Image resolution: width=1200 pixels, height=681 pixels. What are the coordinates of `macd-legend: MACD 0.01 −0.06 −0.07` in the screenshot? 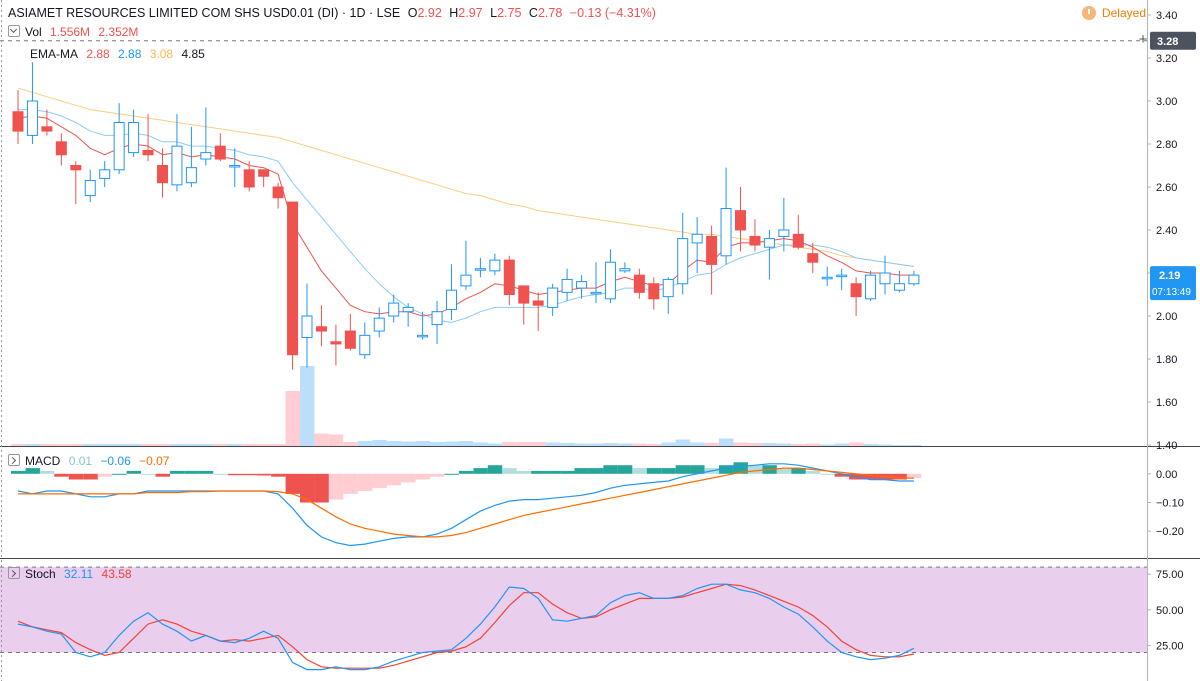 It's located at (91, 461).